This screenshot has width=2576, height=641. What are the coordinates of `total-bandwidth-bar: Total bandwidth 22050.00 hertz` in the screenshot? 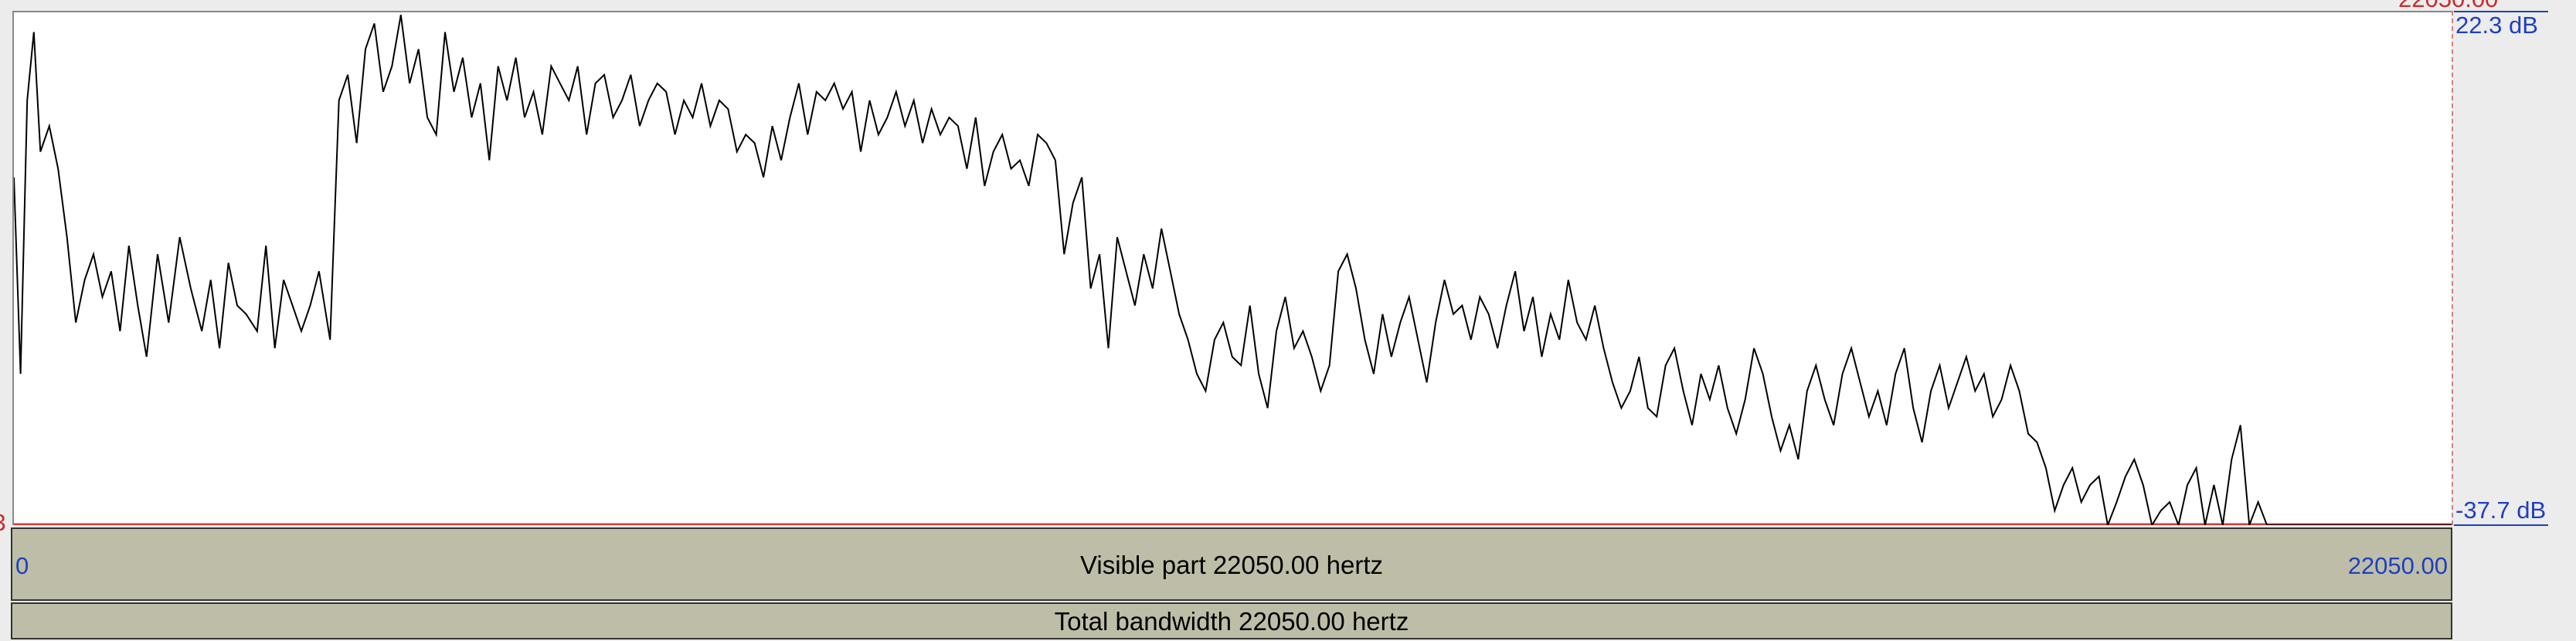 It's located at (1231, 620).